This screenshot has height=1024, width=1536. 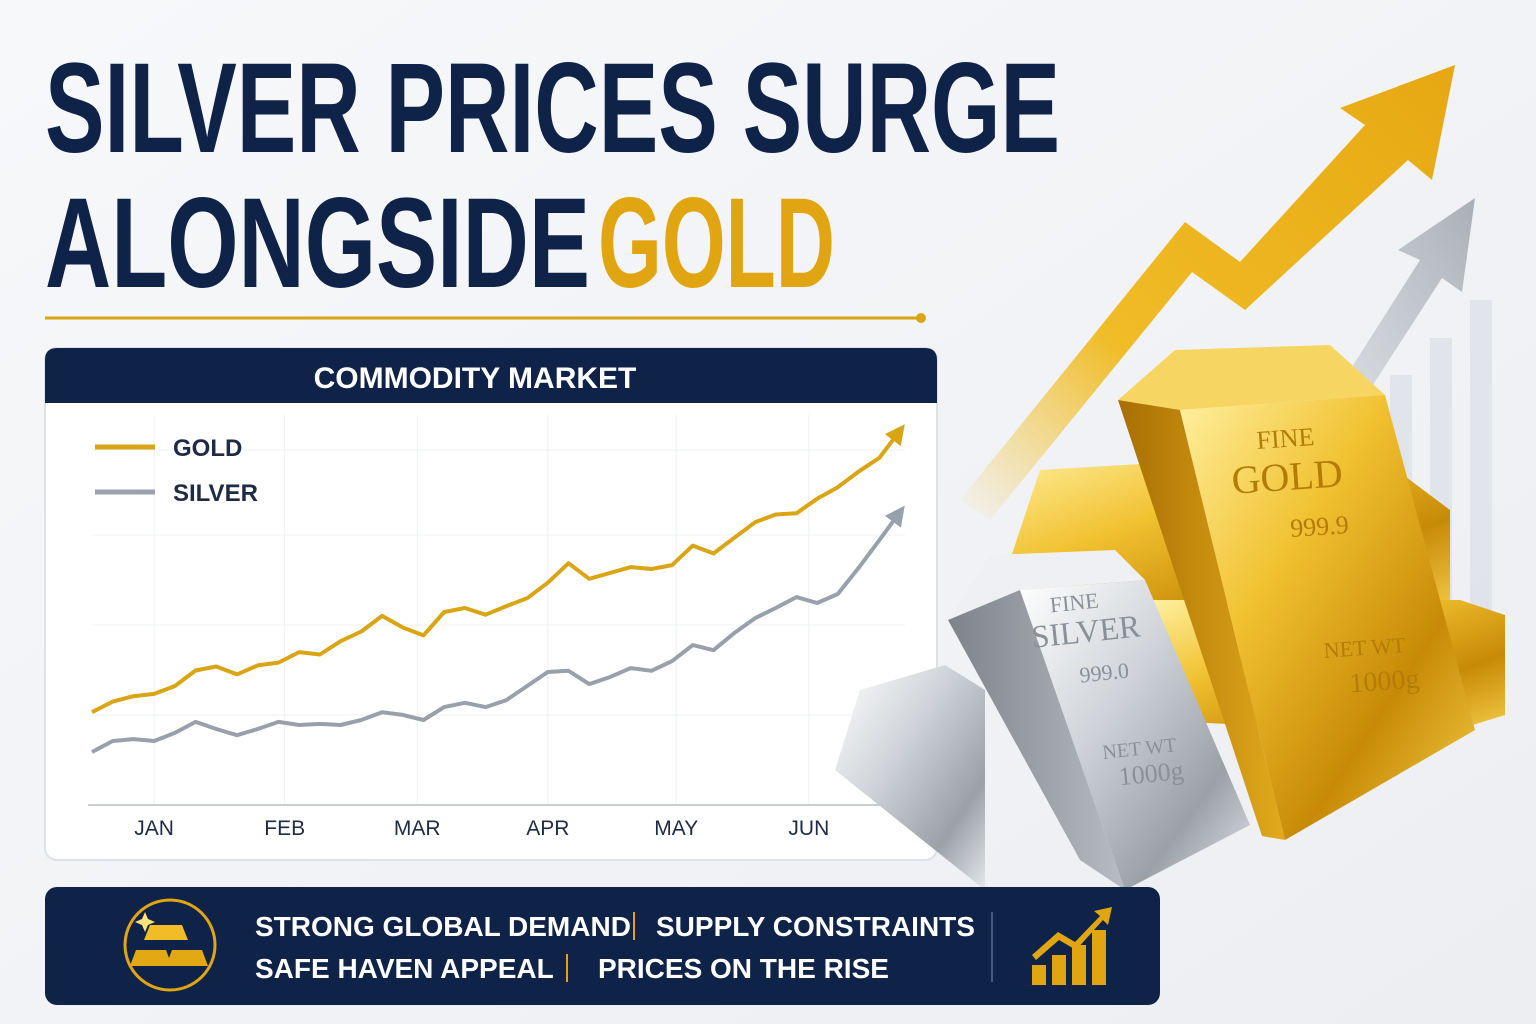 What do you see at coordinates (1104, 673) in the screenshot?
I see `bar-text: 999.0` at bounding box center [1104, 673].